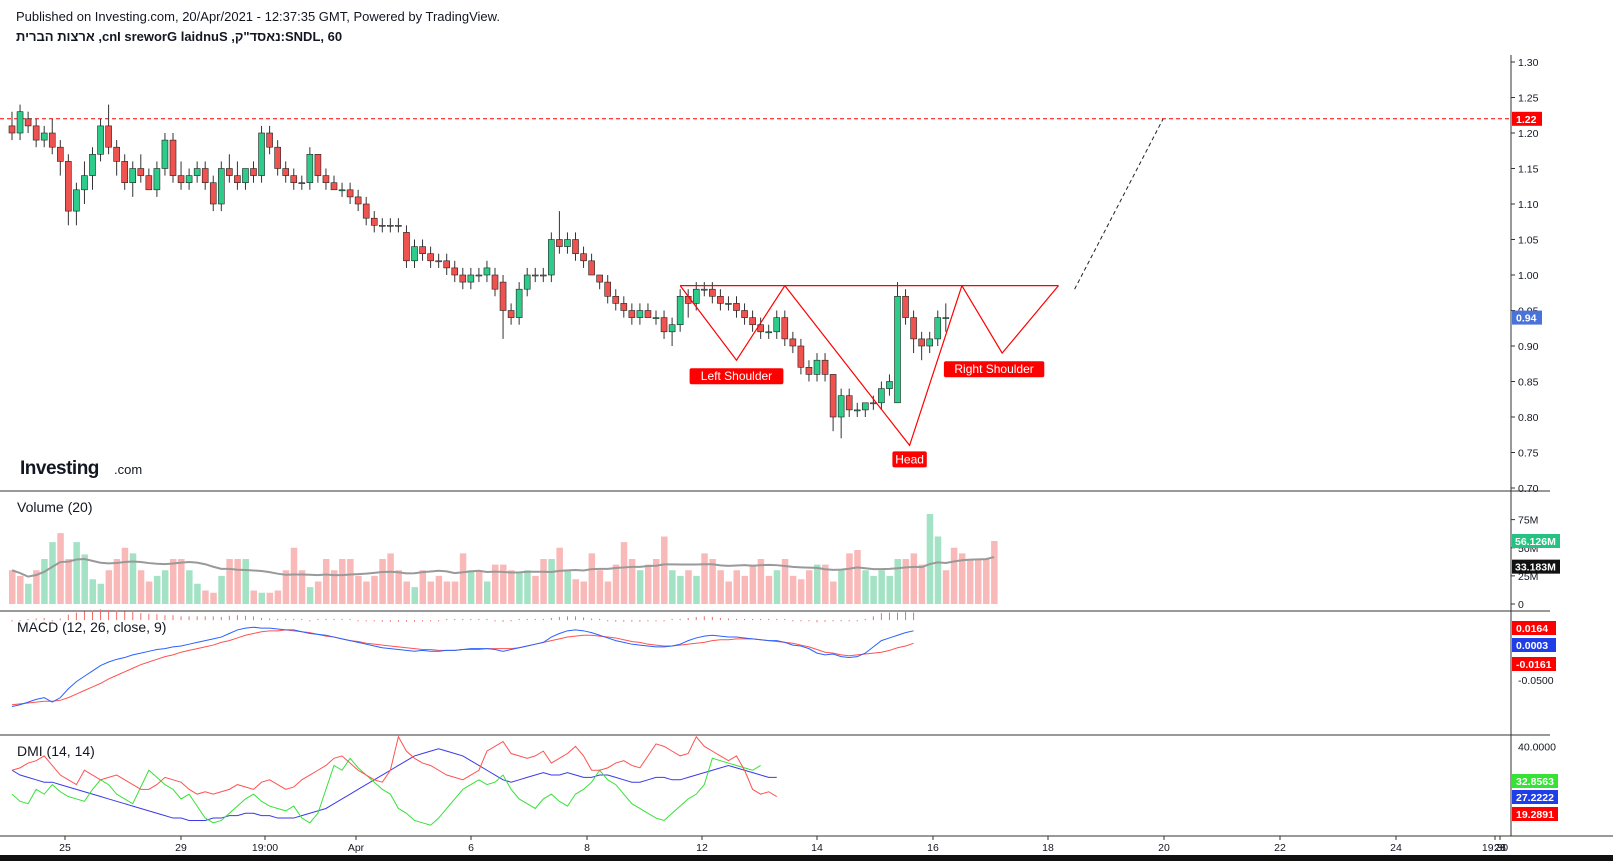  I want to click on macd-tick-label: -0.0500, so click(1536, 681).